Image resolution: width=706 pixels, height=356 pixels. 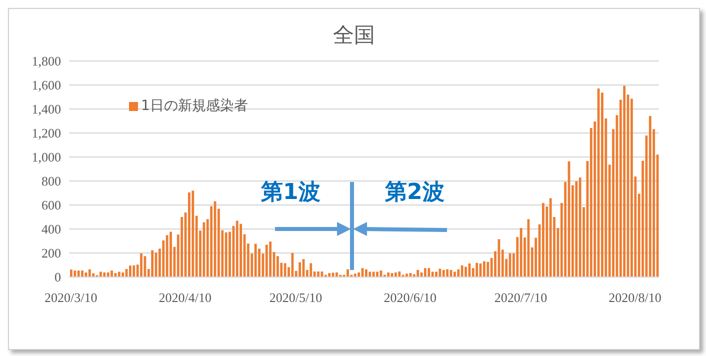 I want to click on y-tick-label: 0, so click(x=57, y=277).